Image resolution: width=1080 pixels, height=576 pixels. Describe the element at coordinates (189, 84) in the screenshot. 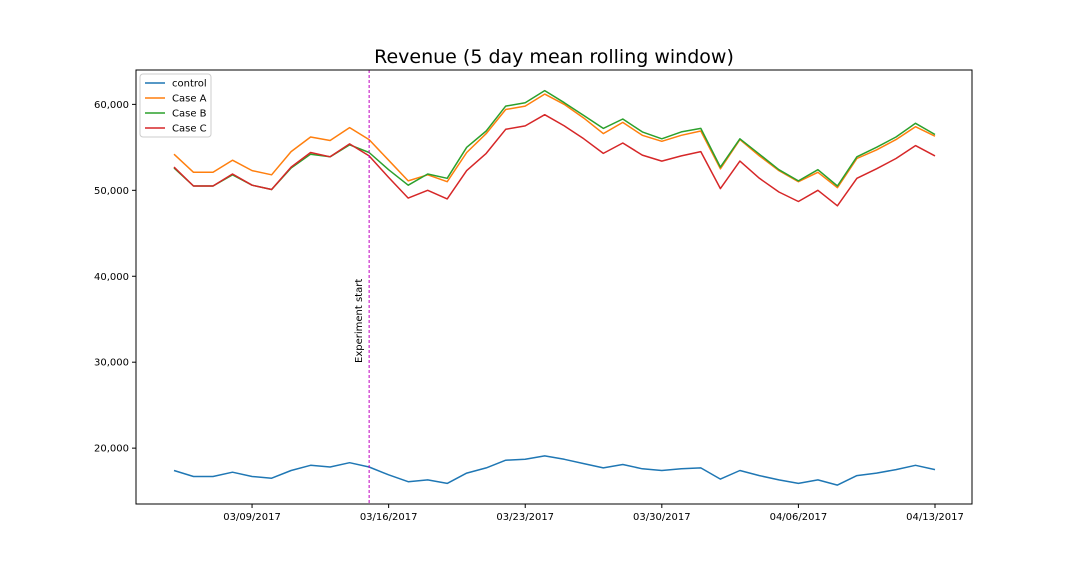

I see `legend-label: control` at that location.